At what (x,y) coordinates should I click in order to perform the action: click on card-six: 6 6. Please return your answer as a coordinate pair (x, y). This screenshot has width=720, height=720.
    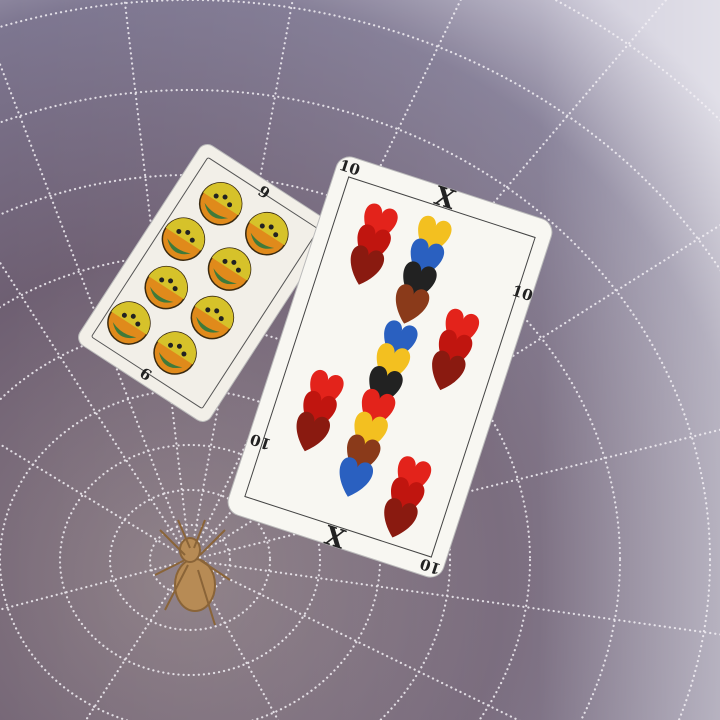
    Looking at the image, I should click on (205, 283).